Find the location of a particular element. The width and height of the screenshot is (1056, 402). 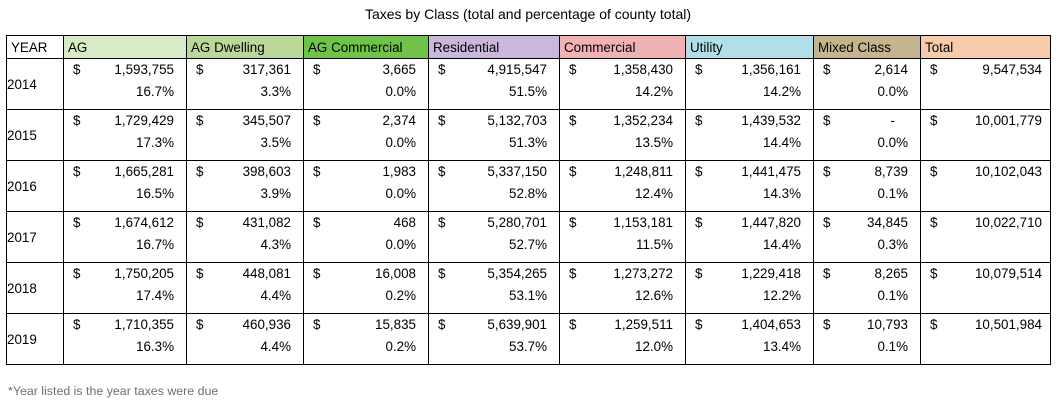

amount-value: 460,936 is located at coordinates (266, 324).